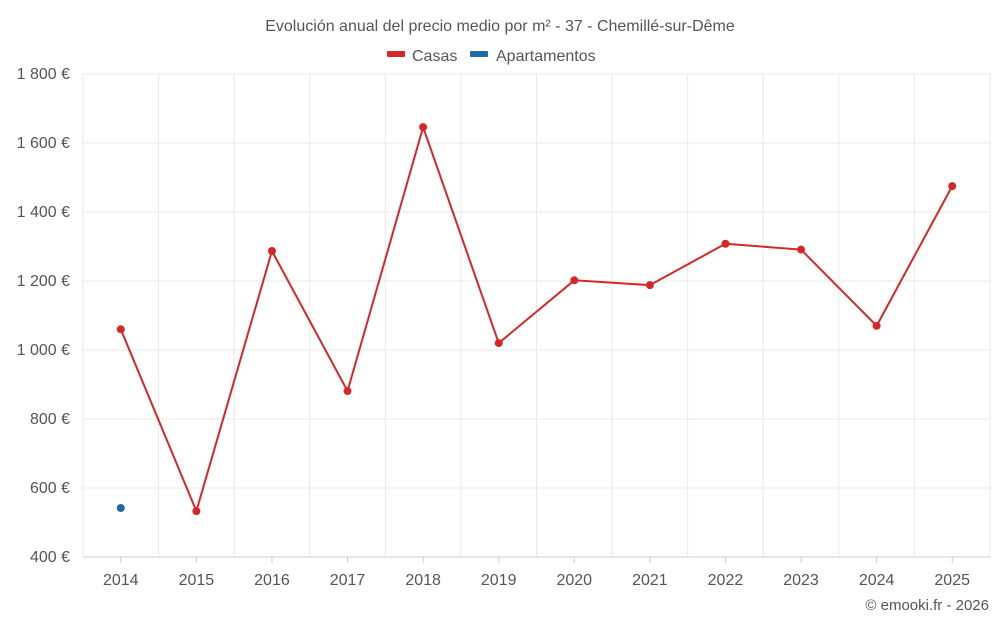  What do you see at coordinates (43, 350) in the screenshot?
I see `y-tick-label: 1 000 €` at bounding box center [43, 350].